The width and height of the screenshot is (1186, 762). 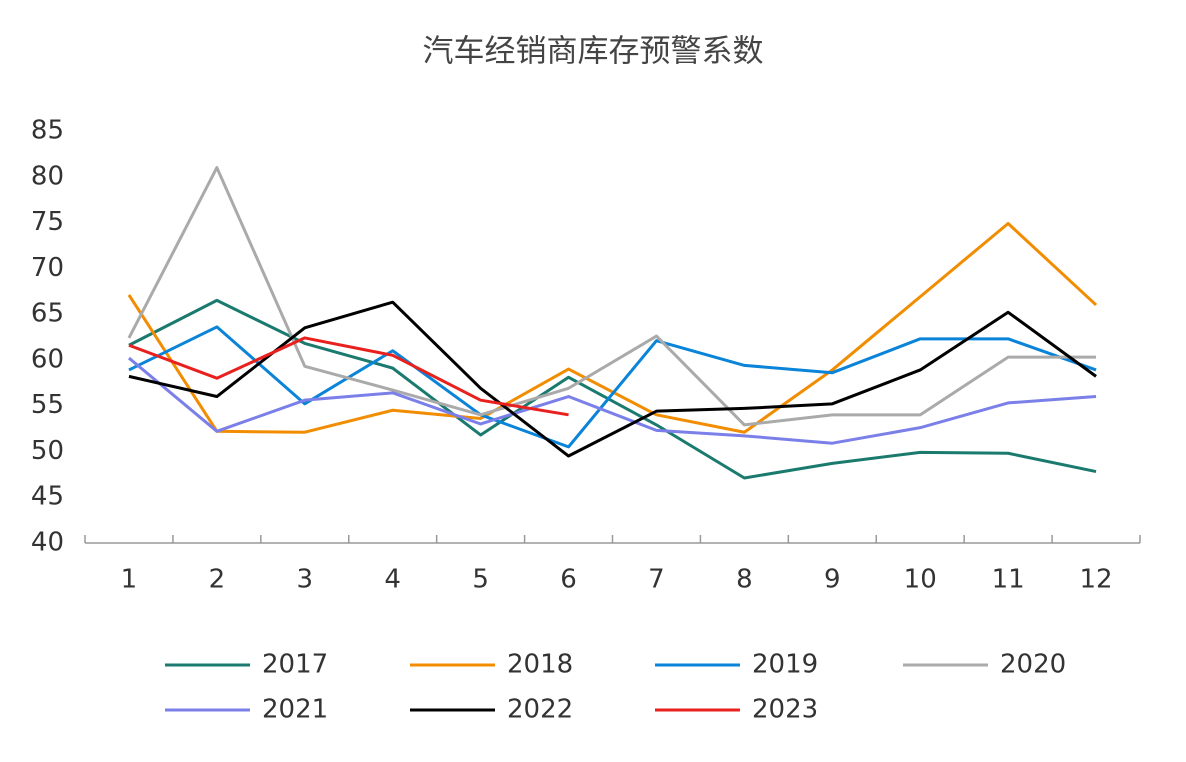 I want to click on x-tick-label: 4, so click(x=392, y=580).